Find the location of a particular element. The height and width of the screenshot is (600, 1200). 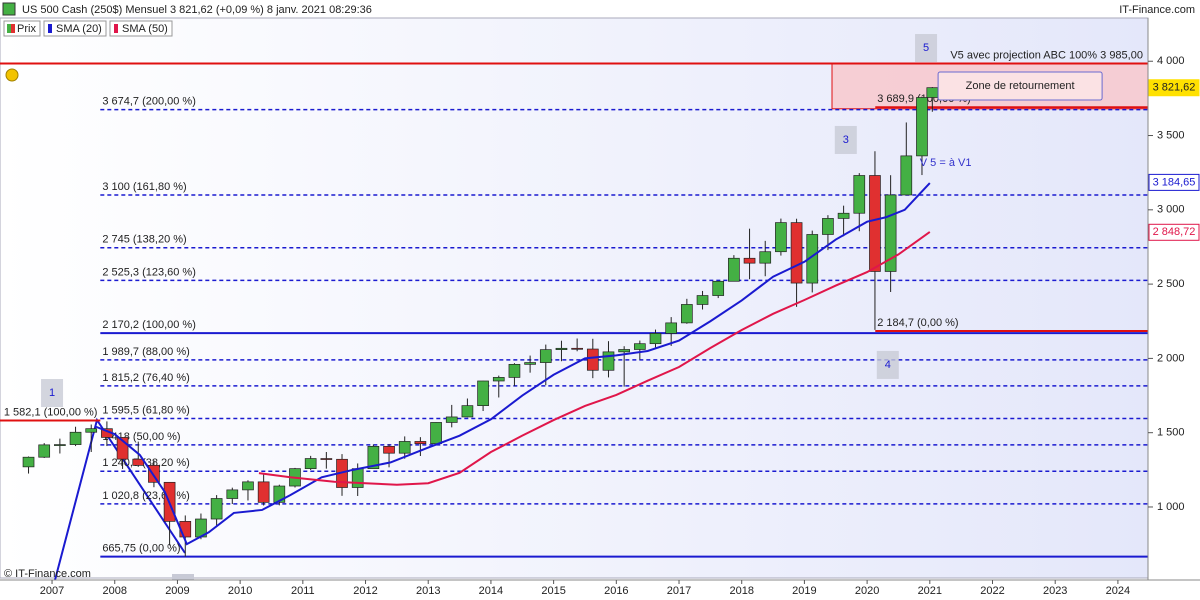

x-tick-label: 2022 is located at coordinates (992, 591).